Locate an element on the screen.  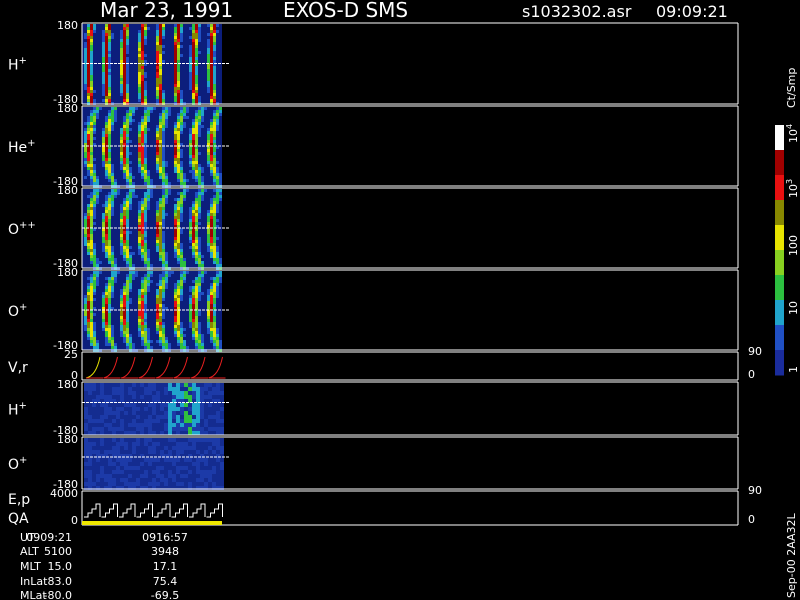
table-label: MLT is located at coordinates (30, 566).